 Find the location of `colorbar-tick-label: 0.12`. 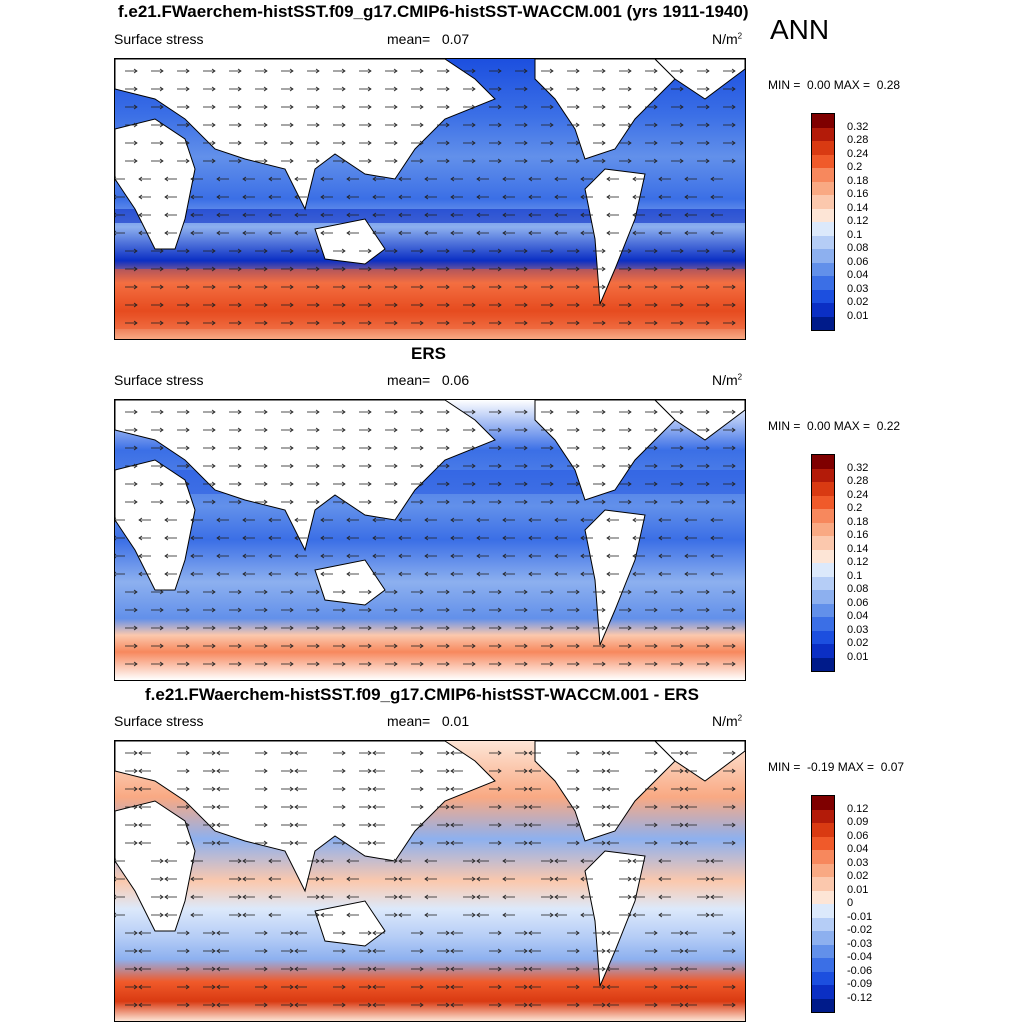

colorbar-tick-label: 0.12 is located at coordinates (858, 221).